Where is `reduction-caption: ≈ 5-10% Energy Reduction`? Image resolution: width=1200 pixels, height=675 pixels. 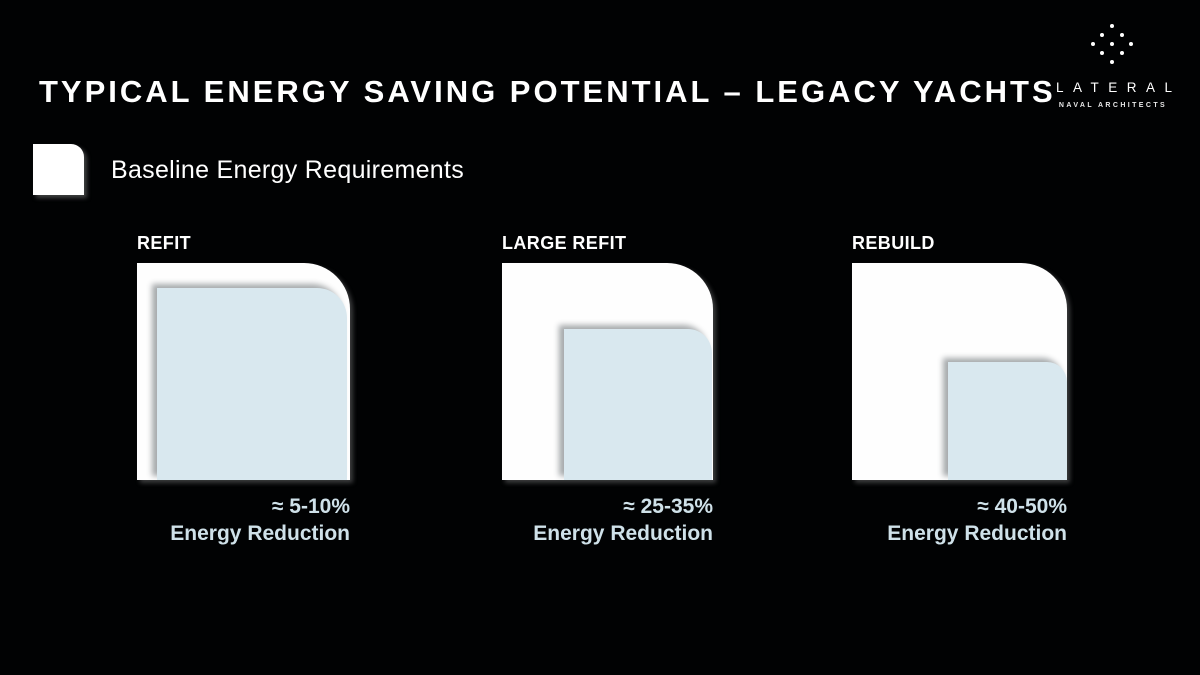 reduction-caption: ≈ 5-10% Energy Reduction is located at coordinates (243, 520).